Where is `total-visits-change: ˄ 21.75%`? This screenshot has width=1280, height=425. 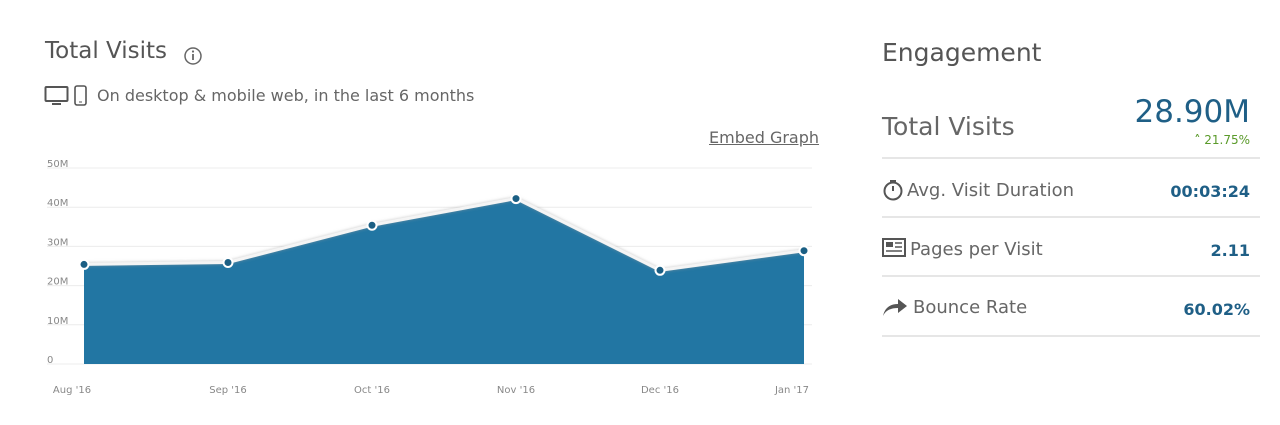 total-visits-change: ˄ 21.75% is located at coordinates (1222, 140).